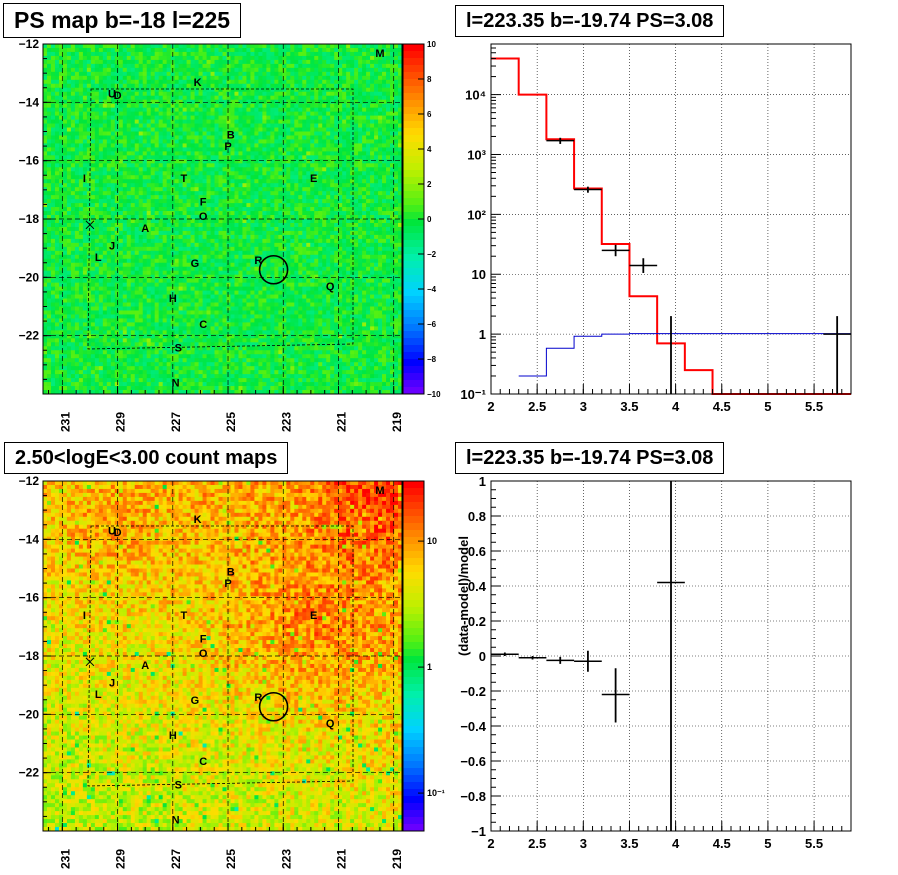 The width and height of the screenshot is (898, 875). What do you see at coordinates (473, 761) in the screenshot?
I see `residual-y-tick-label: −0.6` at bounding box center [473, 761].